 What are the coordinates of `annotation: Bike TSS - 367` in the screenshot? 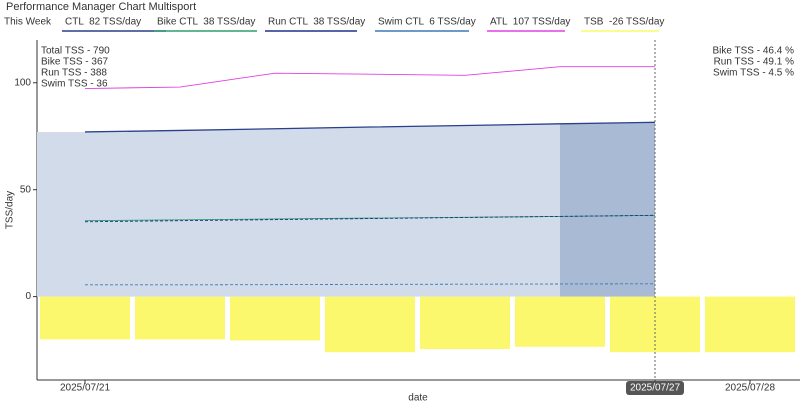 It's located at (75, 62).